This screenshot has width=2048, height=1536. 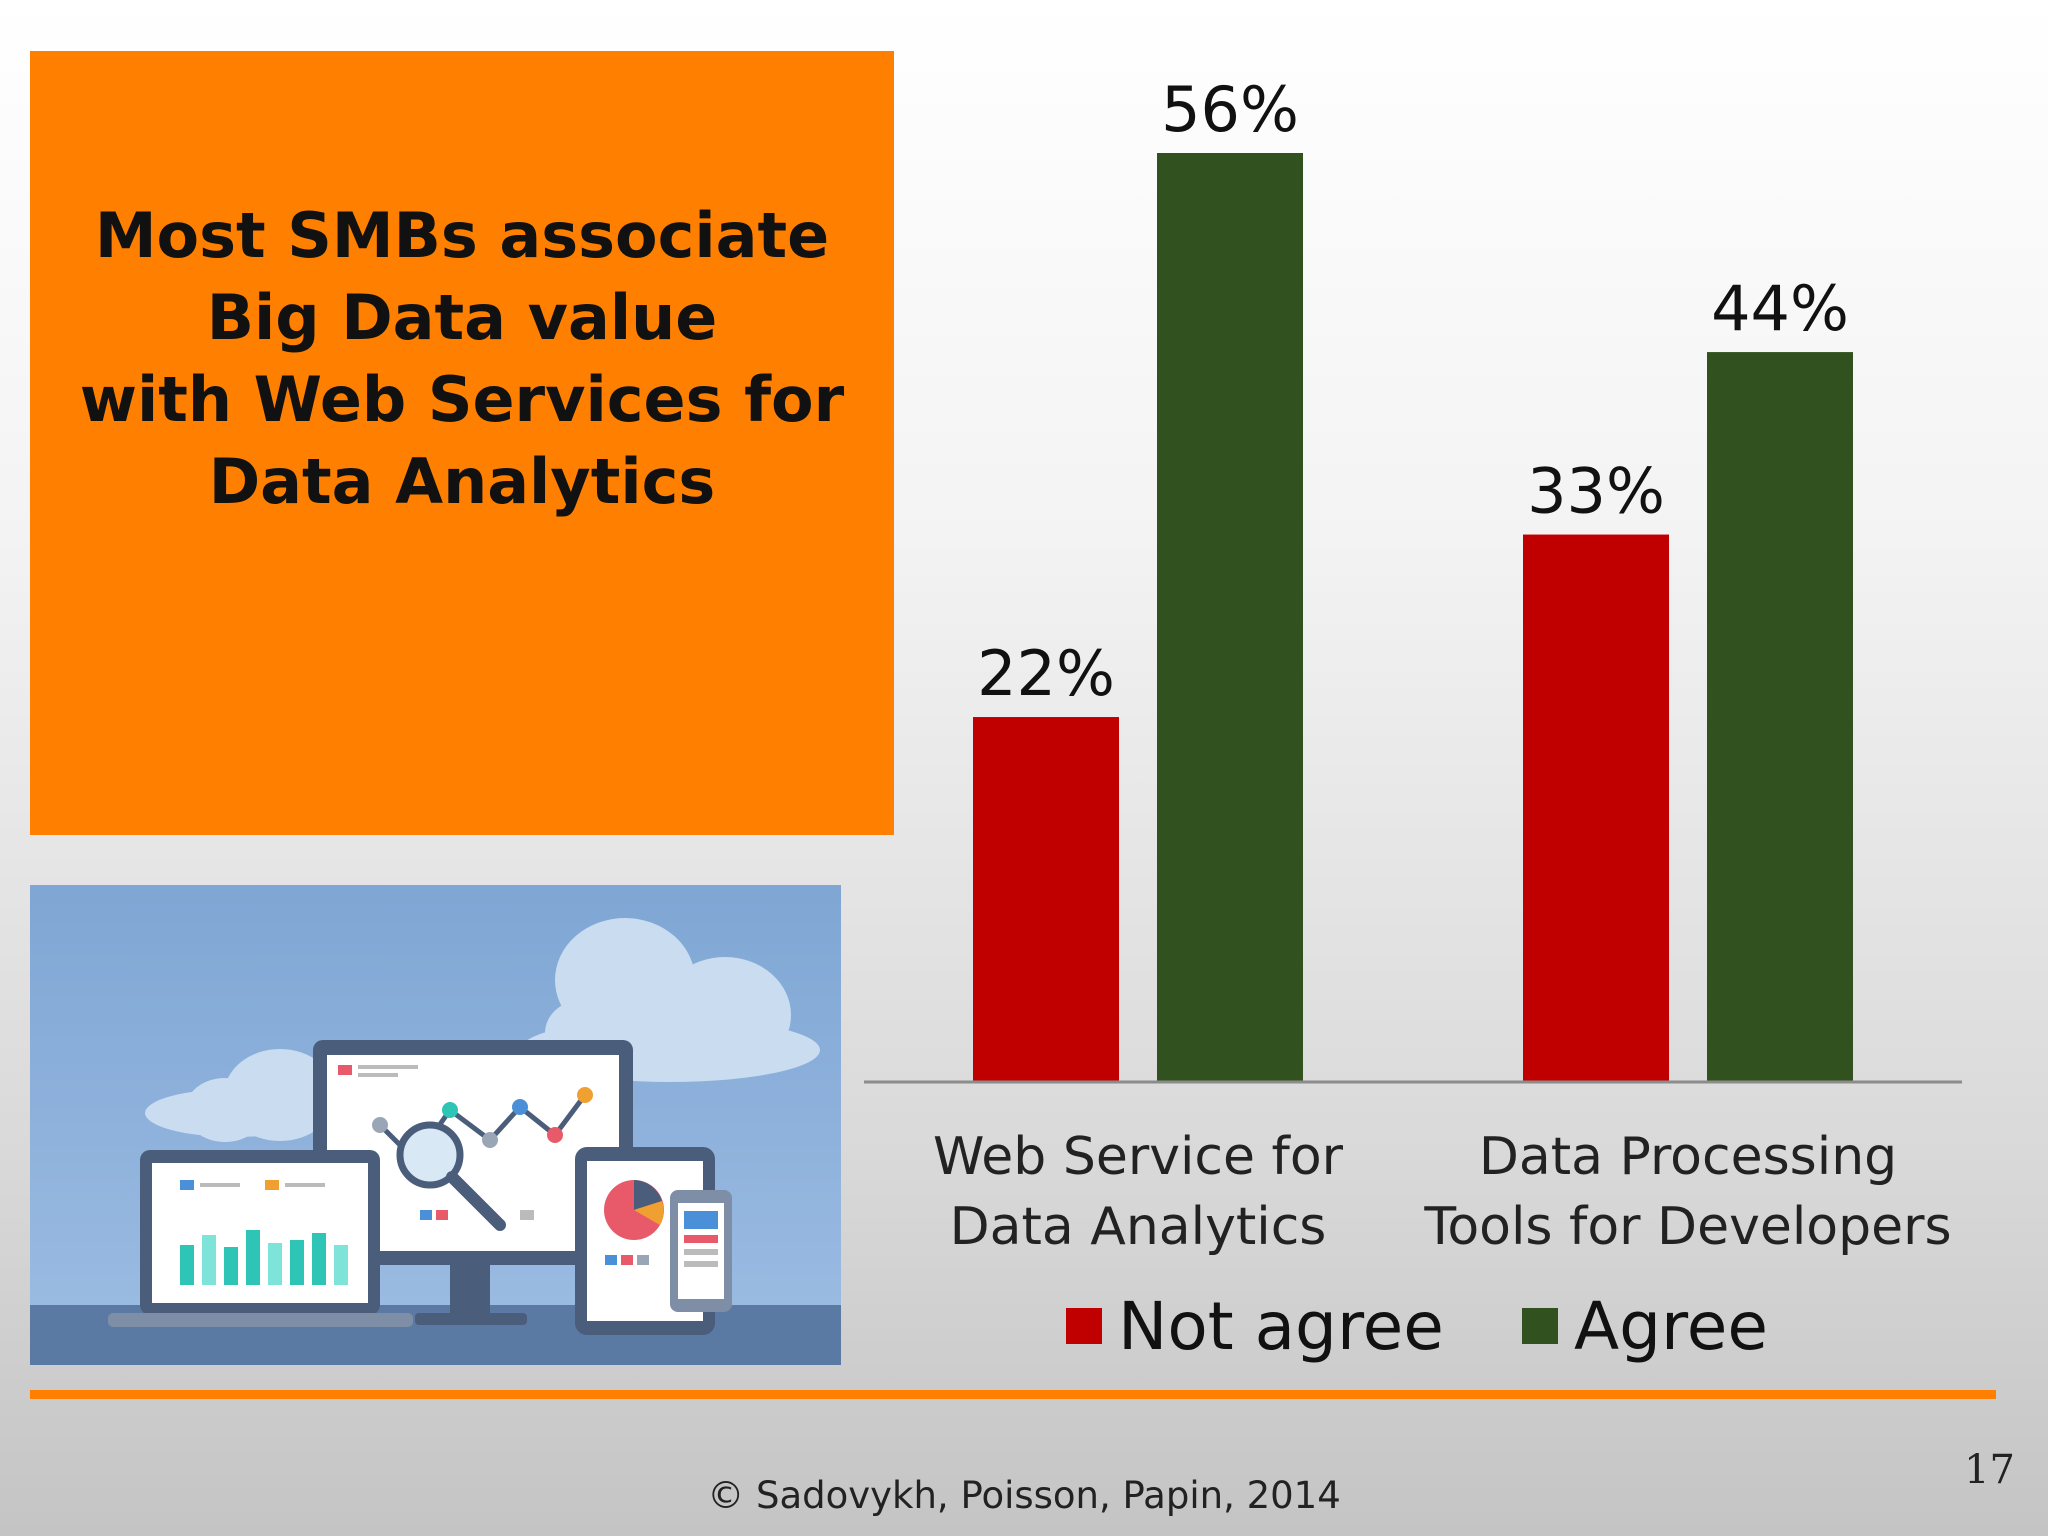 I want to click on legend-label: Not agree, so click(x=1281, y=1326).